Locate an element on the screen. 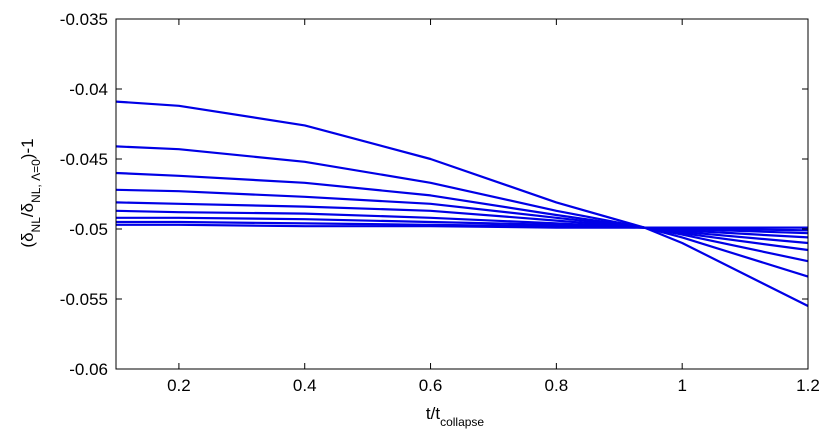 The image size is (830, 432). y-tick-label: -0.055 is located at coordinates (84, 299).